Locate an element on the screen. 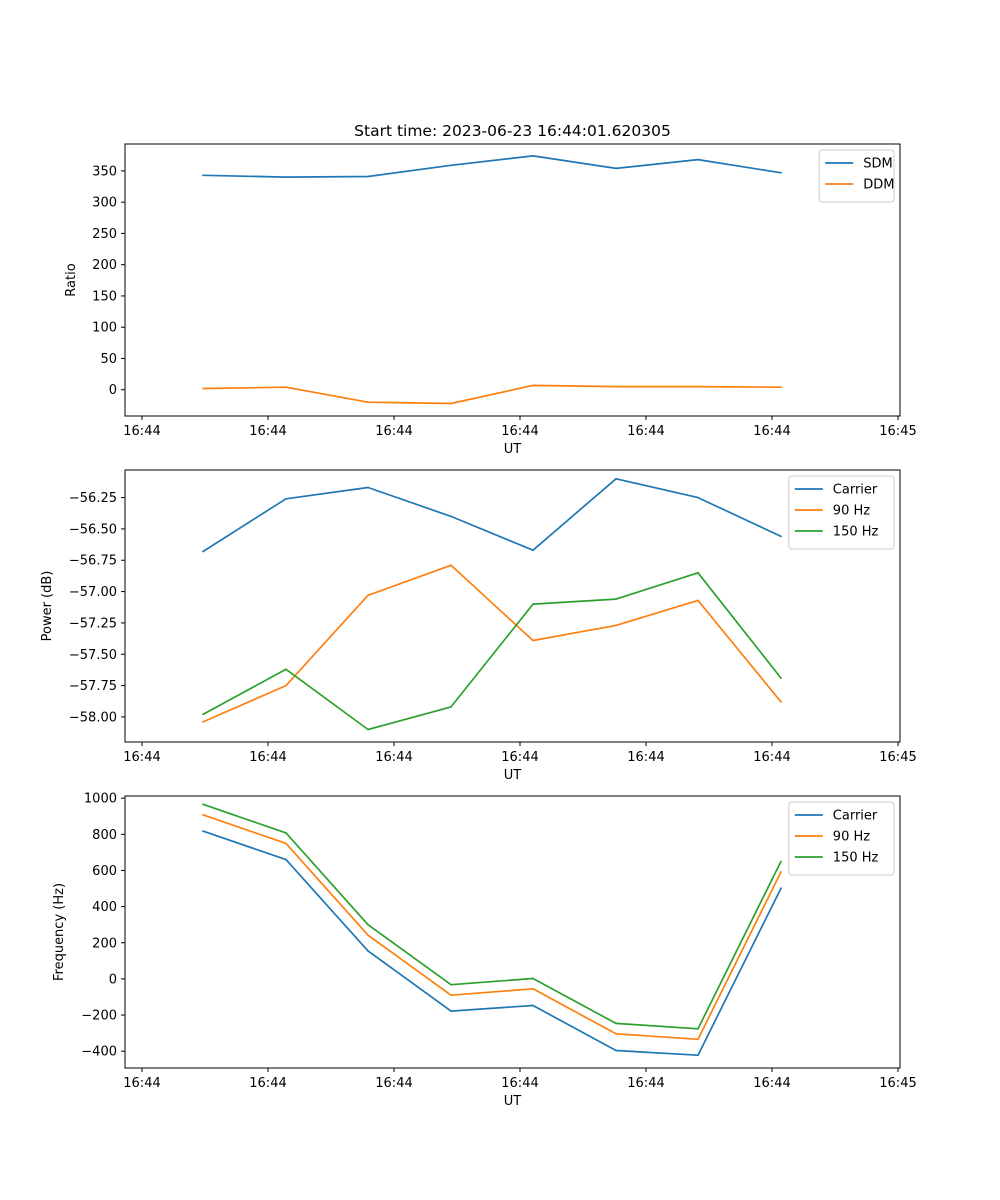  y-tick-label: 200 is located at coordinates (104, 943).